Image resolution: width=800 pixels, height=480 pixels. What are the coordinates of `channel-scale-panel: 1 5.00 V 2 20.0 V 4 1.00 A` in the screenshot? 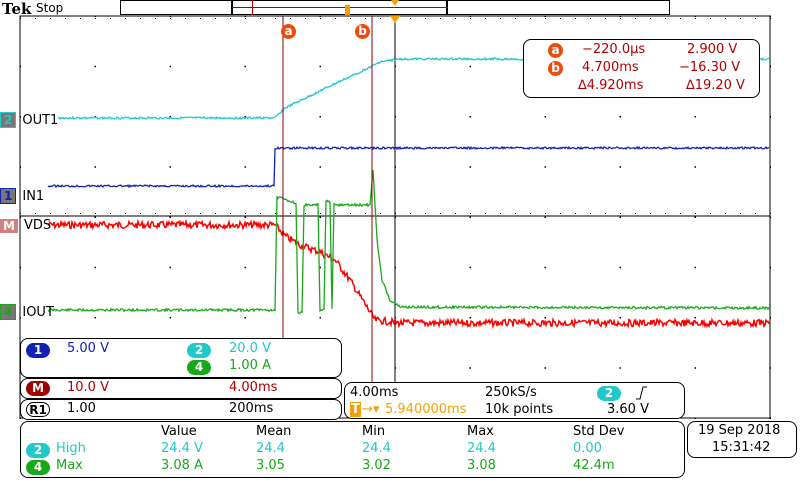 It's located at (181, 358).